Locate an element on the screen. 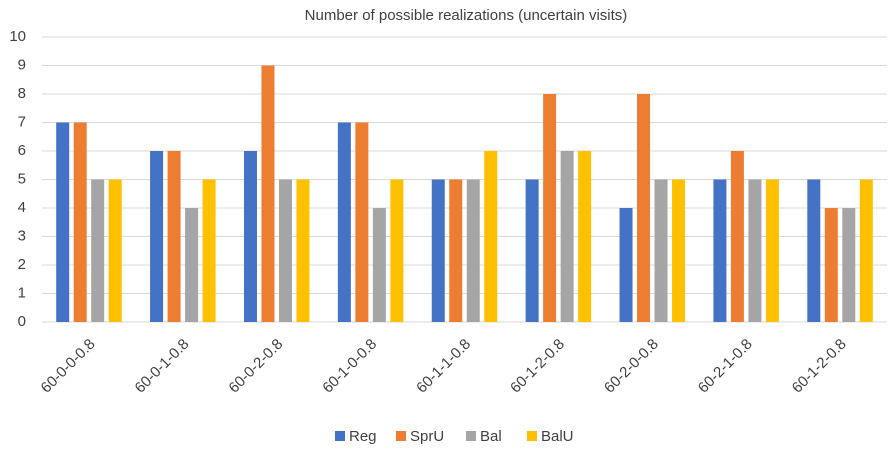 This screenshot has width=889, height=452. y-tick-label: 6 is located at coordinates (22, 150).